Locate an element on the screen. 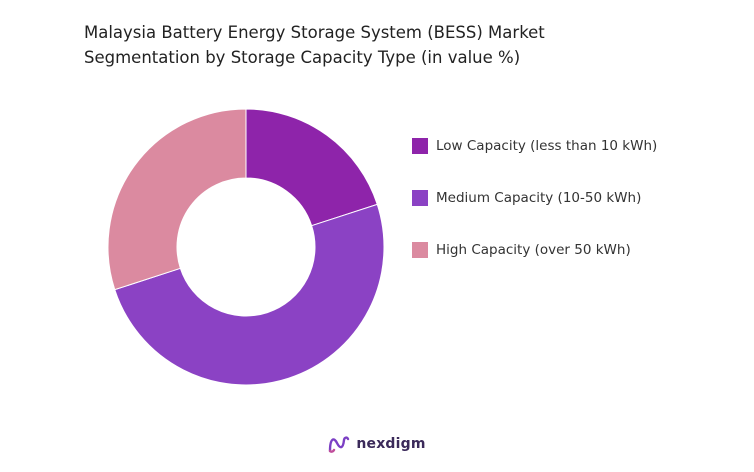 The image size is (754, 472). legend-label: Medium Capacity (10-50 kWh) is located at coordinates (539, 198).